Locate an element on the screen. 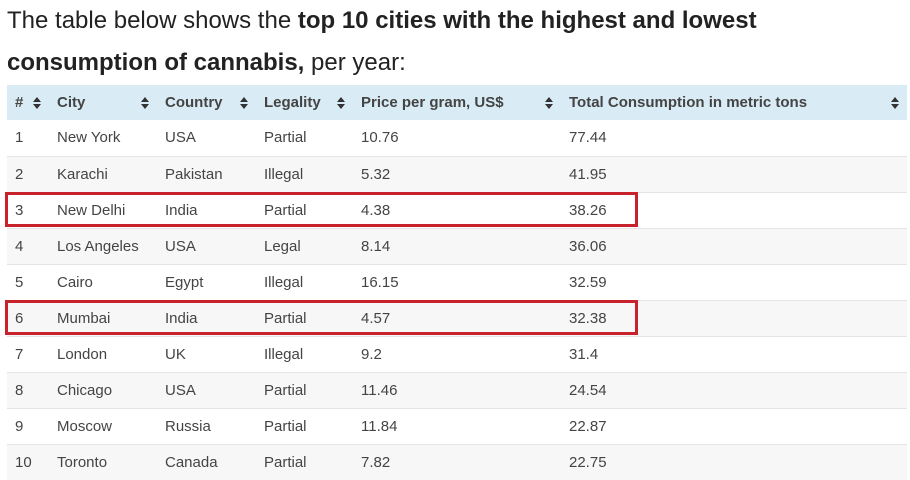 The image size is (910, 480). cell-price: 4.57 is located at coordinates (457, 318).